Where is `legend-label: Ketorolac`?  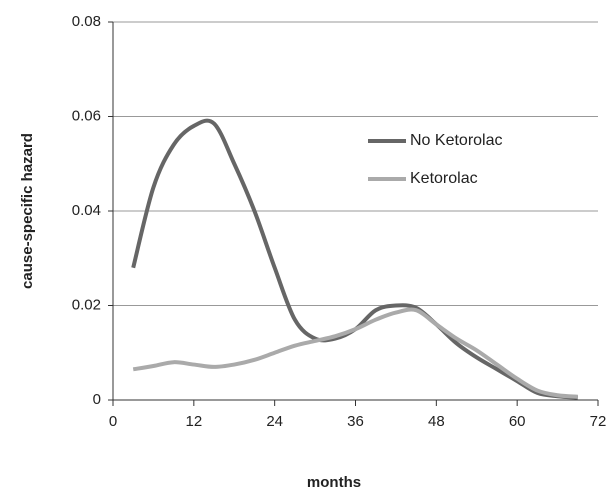
legend-label: Ketorolac is located at coordinates (444, 178).